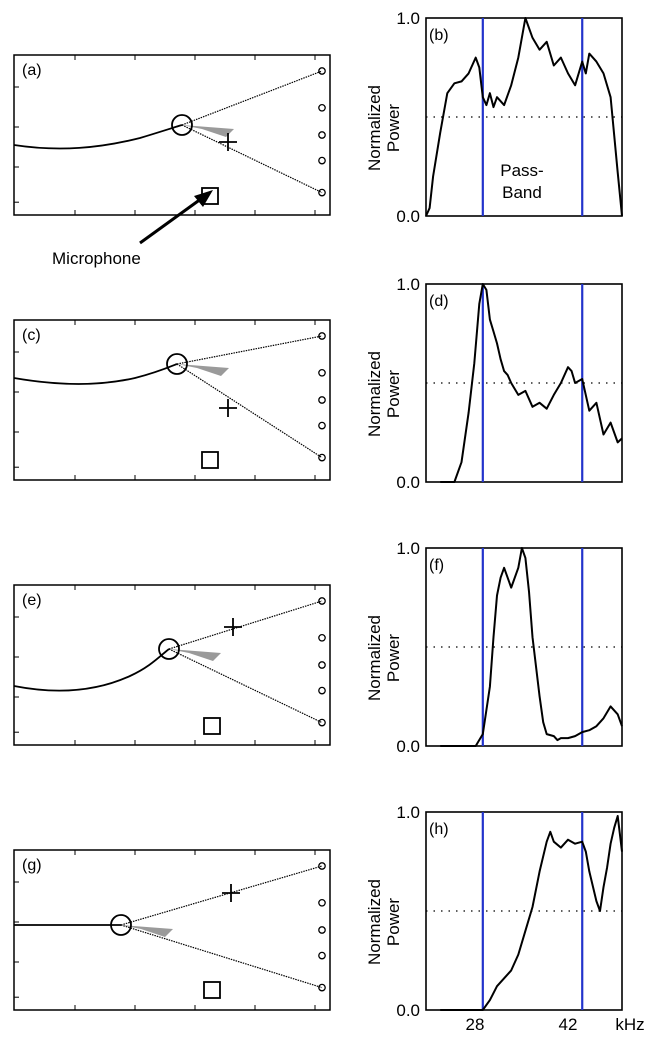  What do you see at coordinates (31, 335) in the screenshot?
I see `panel-label: (c)` at bounding box center [31, 335].